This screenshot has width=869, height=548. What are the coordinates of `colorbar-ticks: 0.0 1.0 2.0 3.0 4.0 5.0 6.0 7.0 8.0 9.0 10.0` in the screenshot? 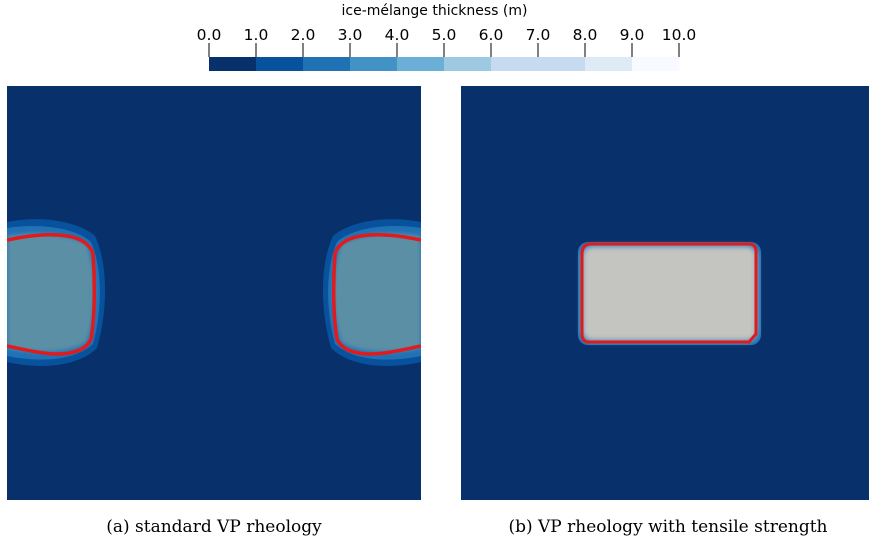 It's located at (447, 41).